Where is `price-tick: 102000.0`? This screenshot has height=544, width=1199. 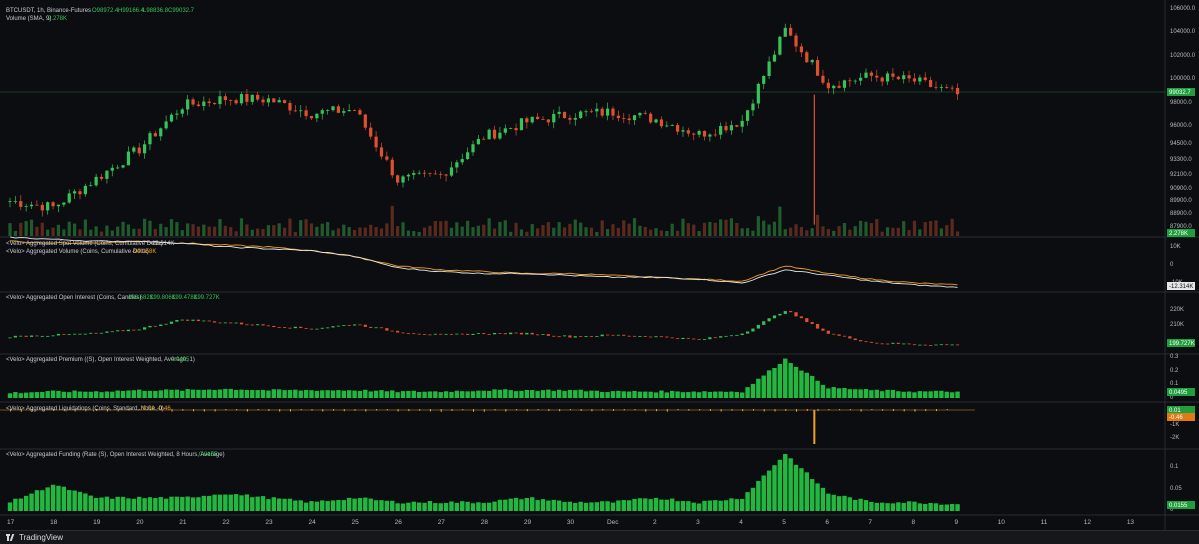
price-tick: 102000.0 is located at coordinates (1183, 56).